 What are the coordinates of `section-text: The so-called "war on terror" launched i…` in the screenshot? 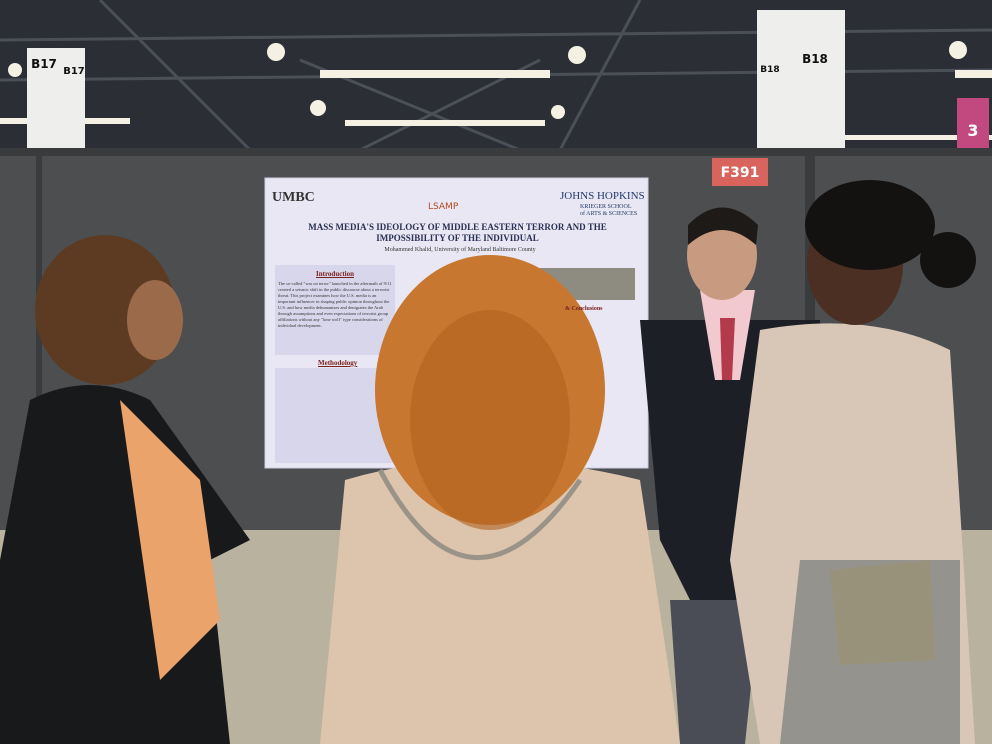 It's located at (335, 304).